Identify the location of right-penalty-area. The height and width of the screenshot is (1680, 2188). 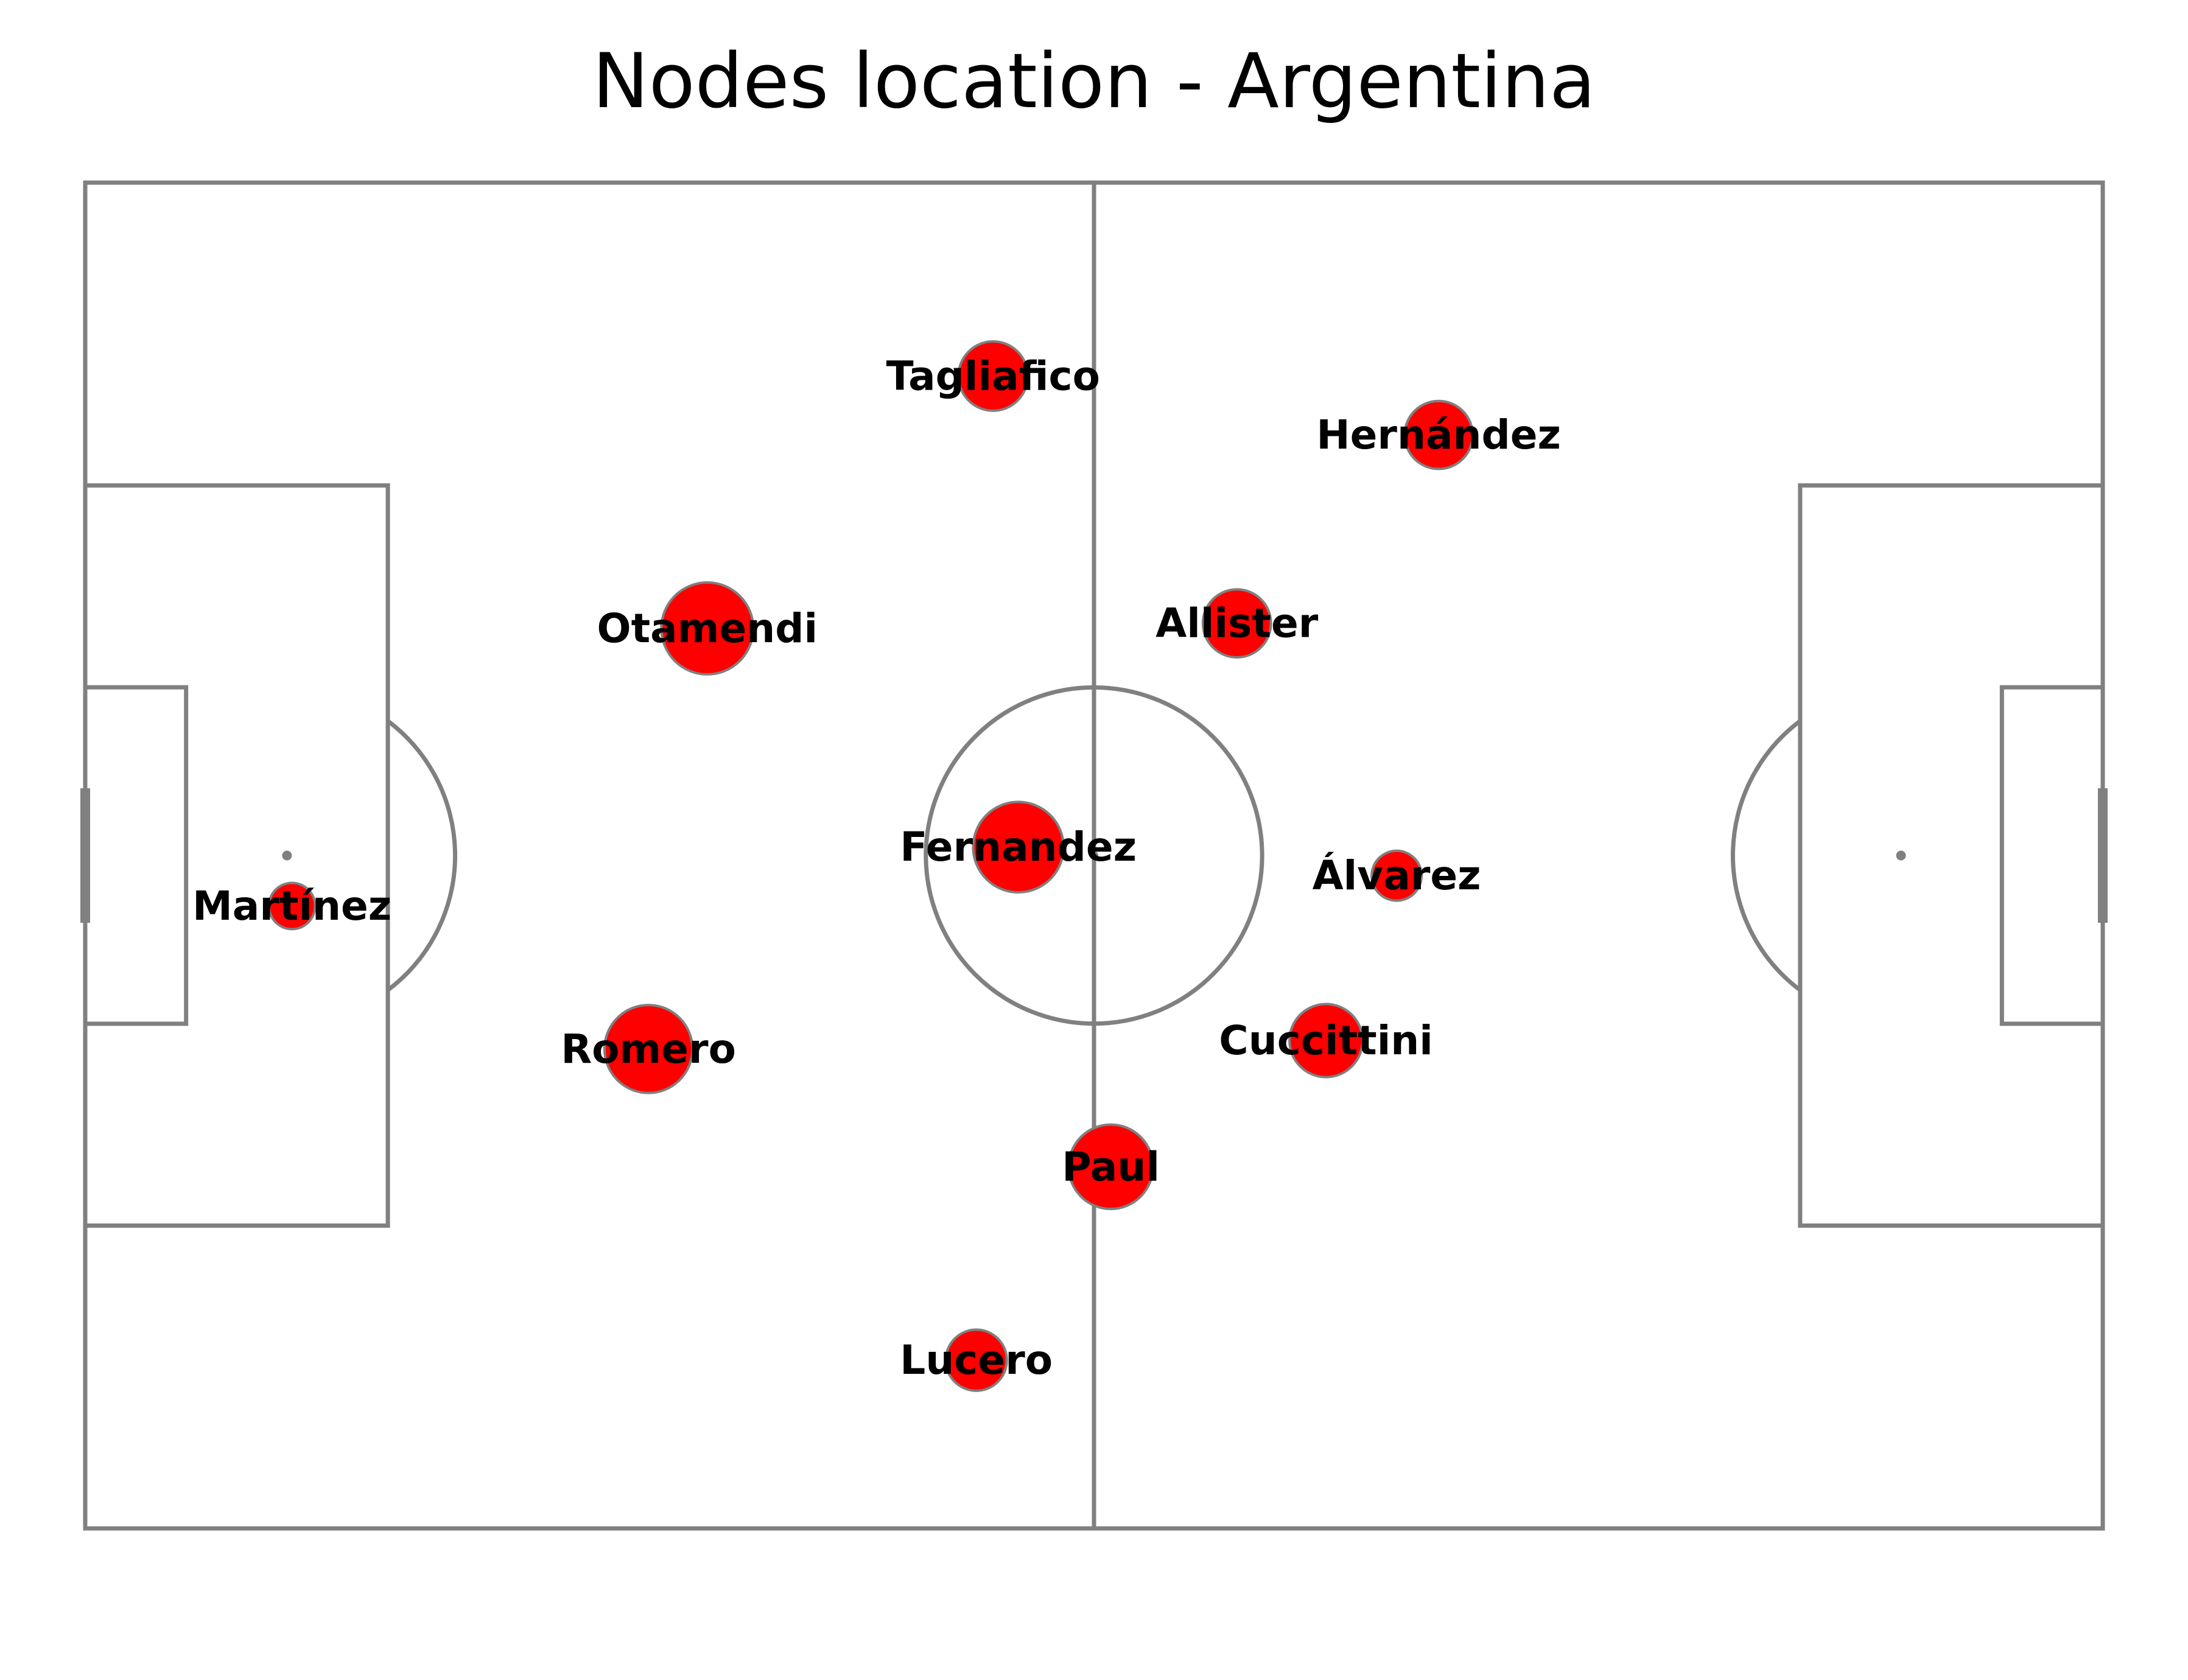
(1950, 855).